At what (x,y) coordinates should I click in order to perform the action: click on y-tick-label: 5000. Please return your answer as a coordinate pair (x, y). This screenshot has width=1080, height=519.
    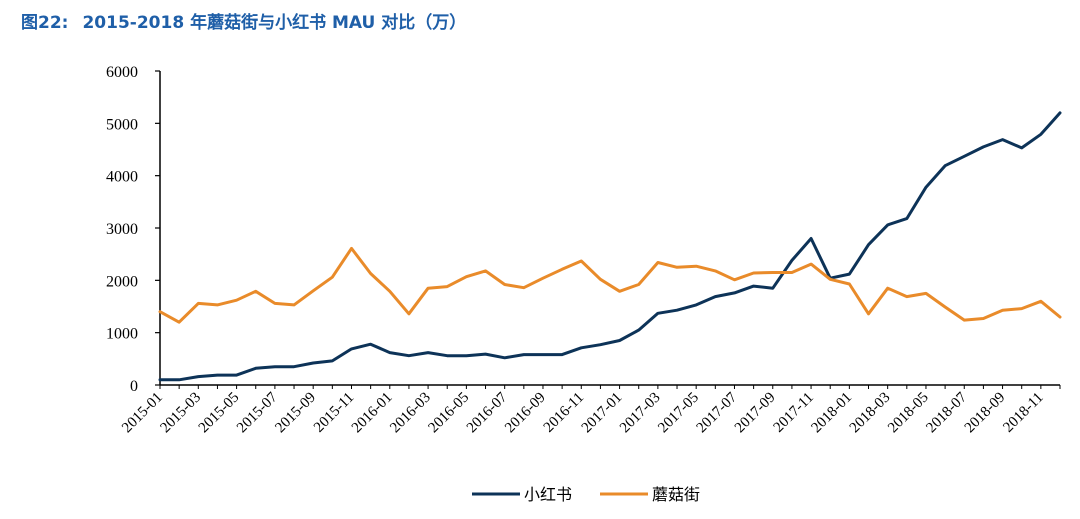
    Looking at the image, I should click on (122, 124).